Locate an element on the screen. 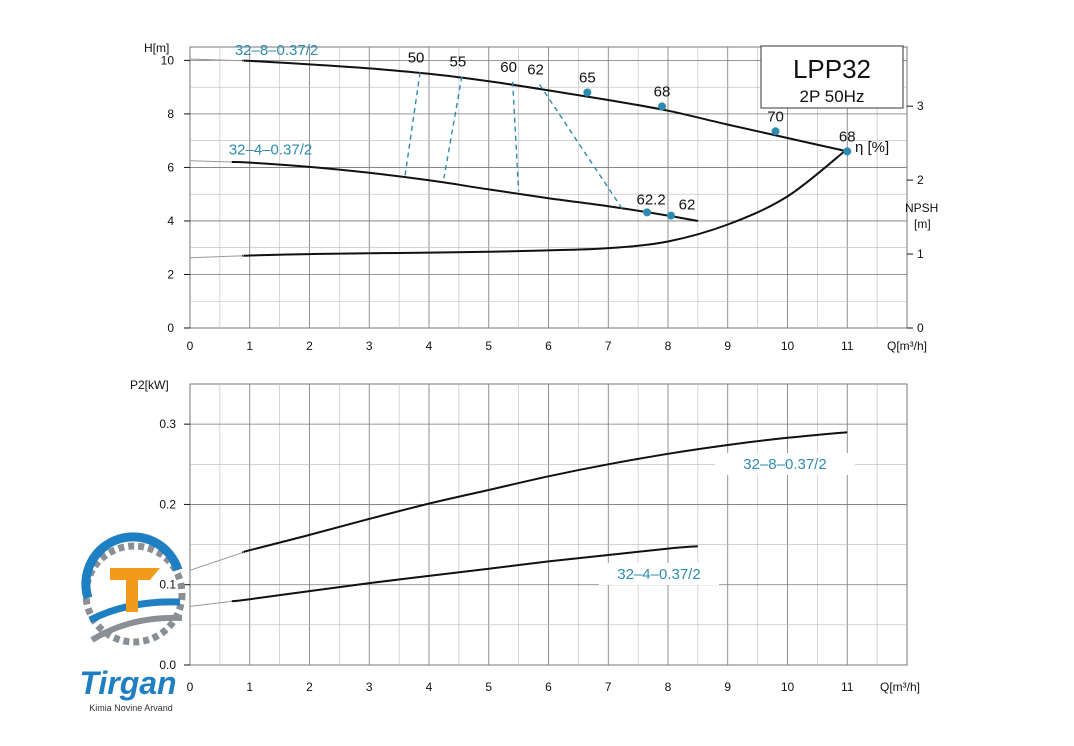 This screenshot has height=746, width=1074. title-box: LPP32 2P 50Hz is located at coordinates (832, 77).